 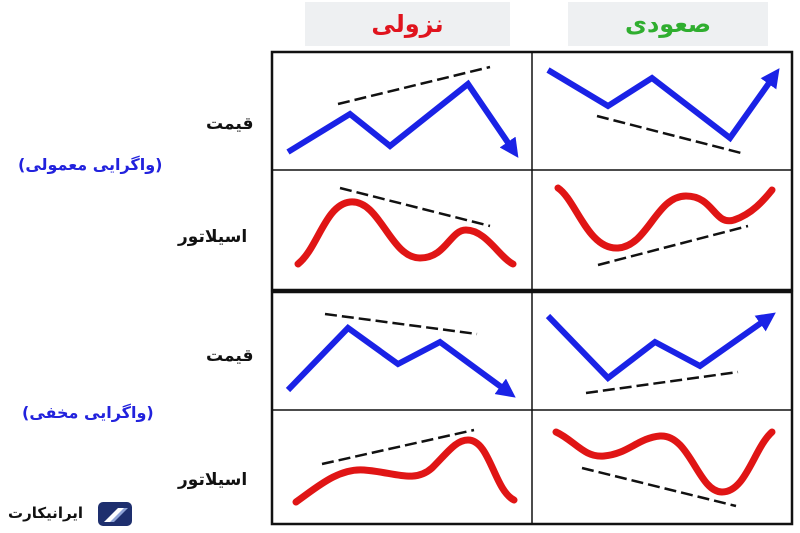 What do you see at coordinates (663, 105) in the screenshot?
I see `price-line-regular-bullish` at bounding box center [663, 105].